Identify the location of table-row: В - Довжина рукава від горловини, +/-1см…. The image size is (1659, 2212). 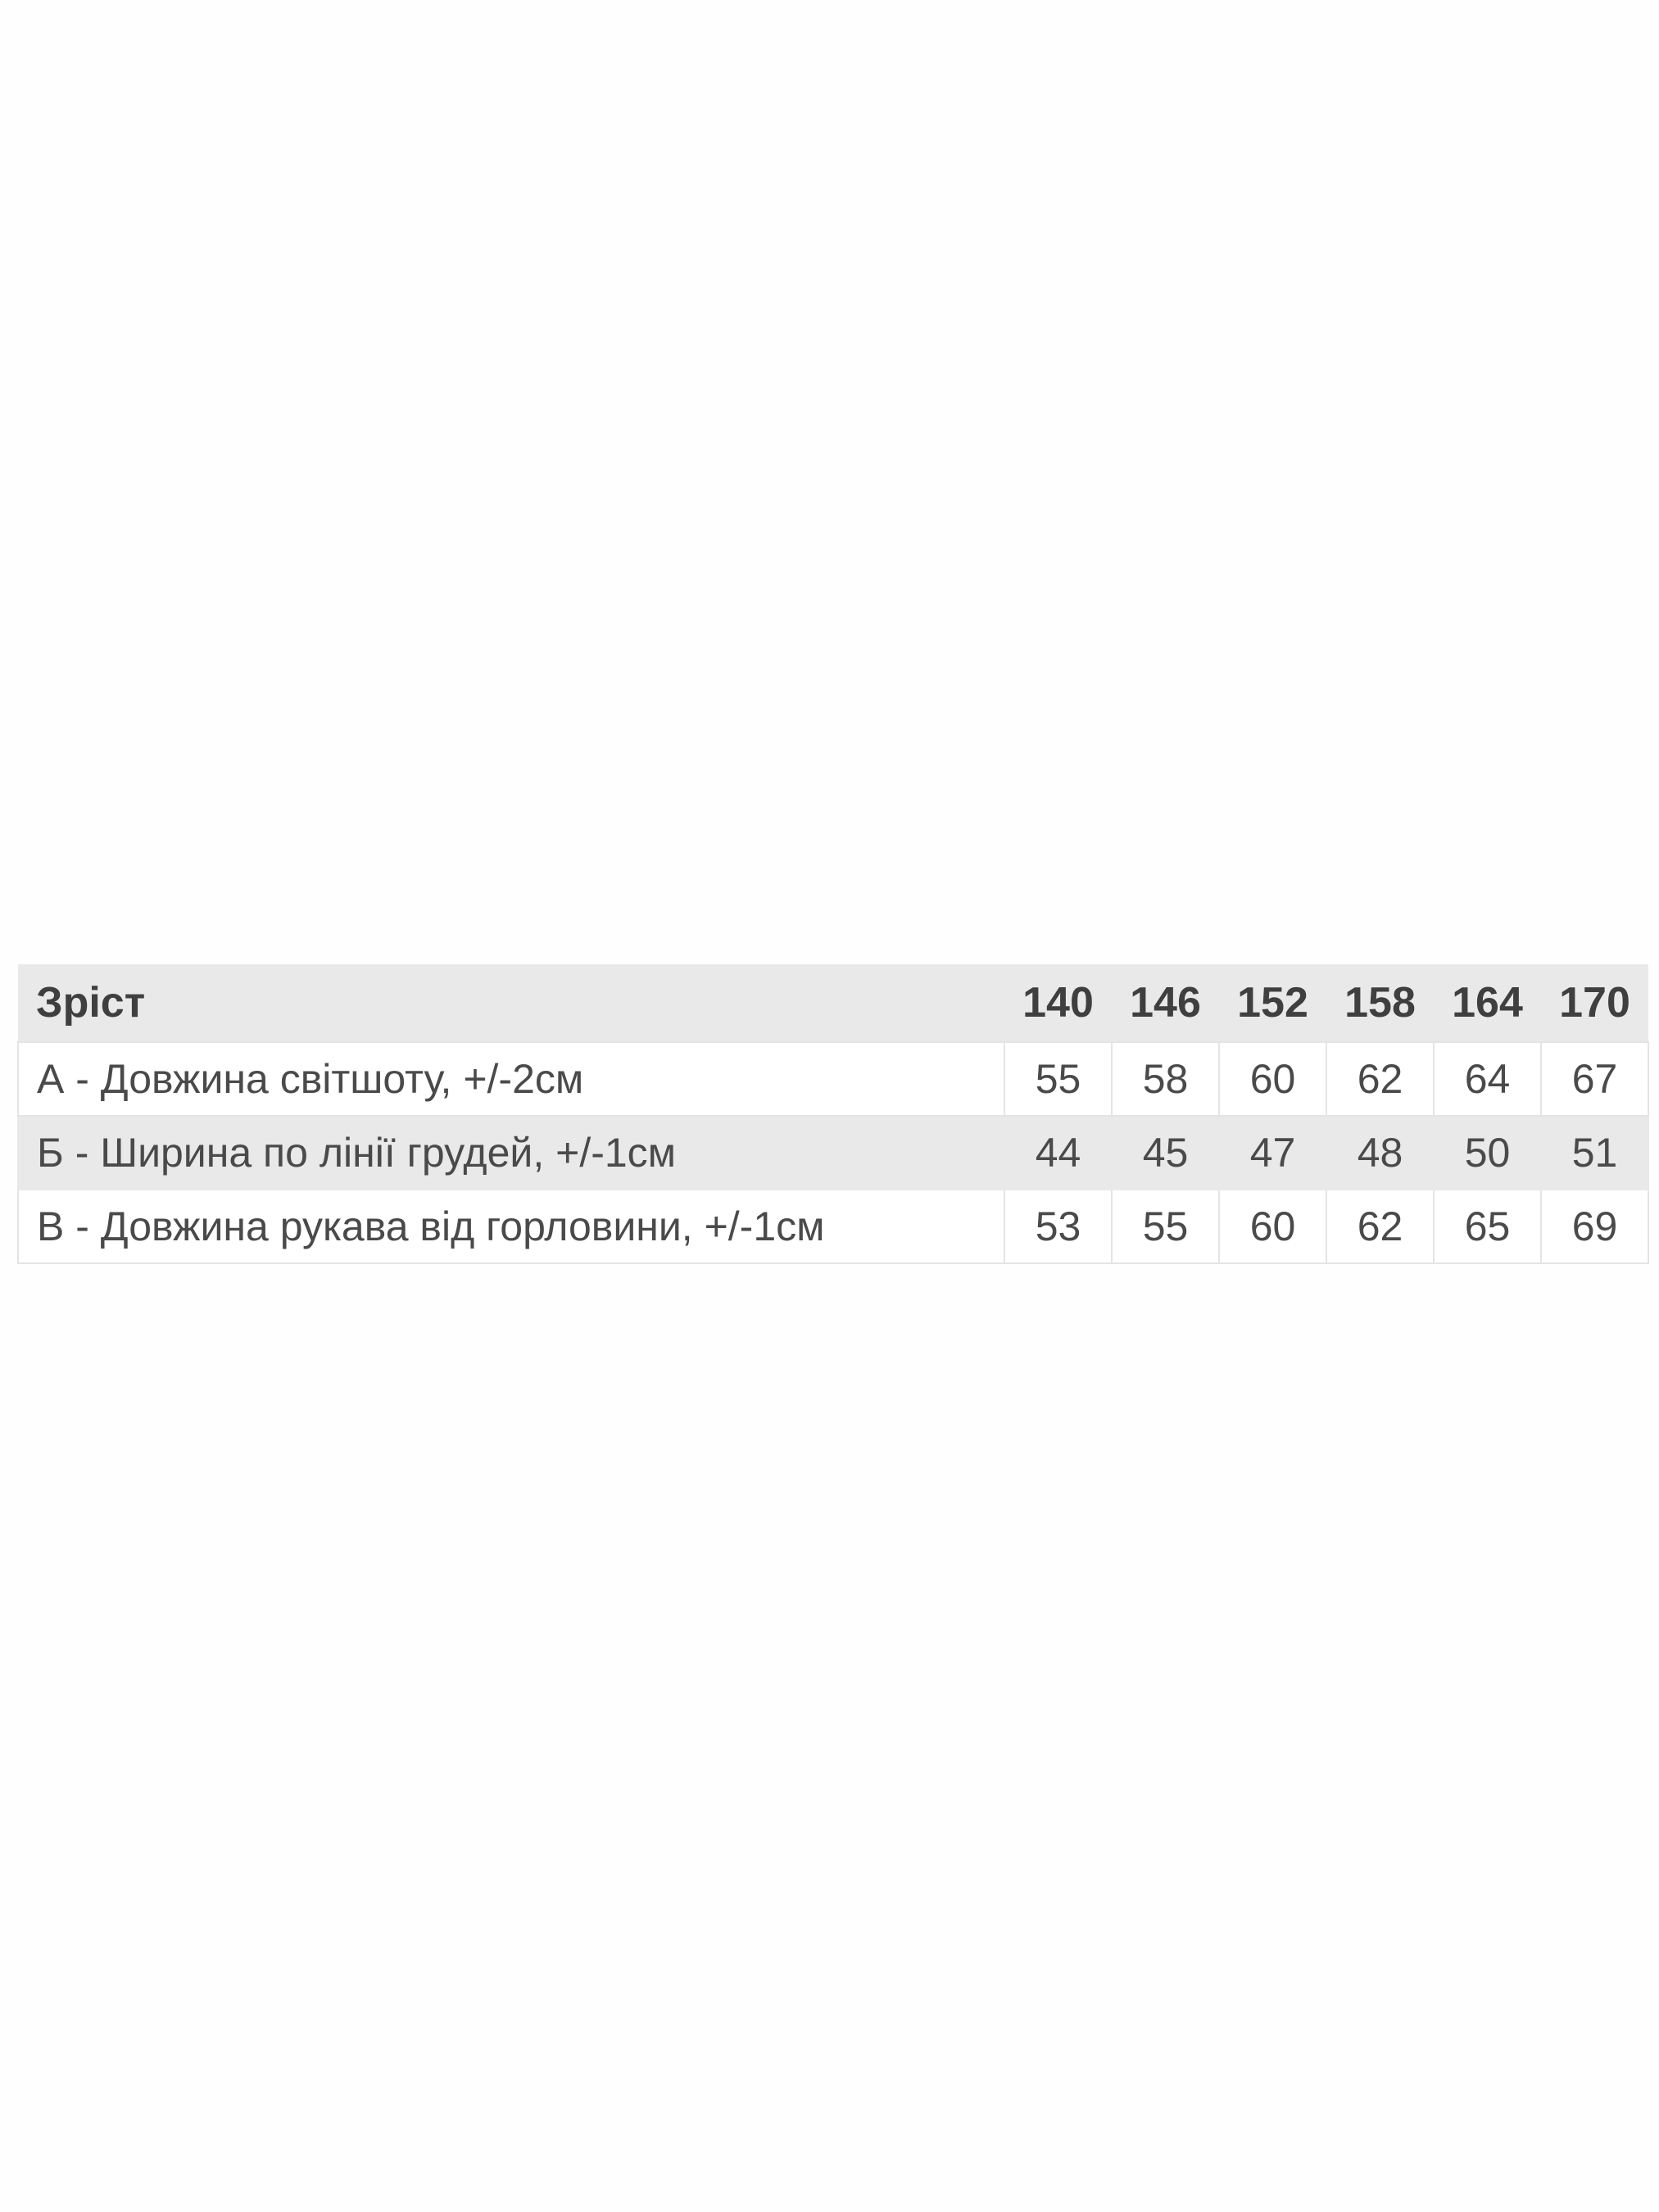
(833, 1226).